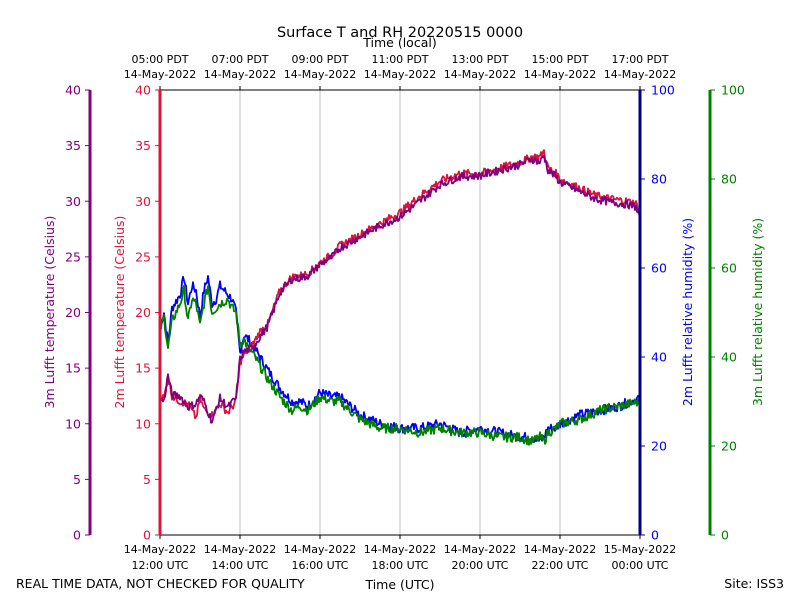 The height and width of the screenshot is (600, 800). Describe the element at coordinates (639, 59) in the screenshot. I see `x-tick-label-top-time: 17:00 PDT` at that location.